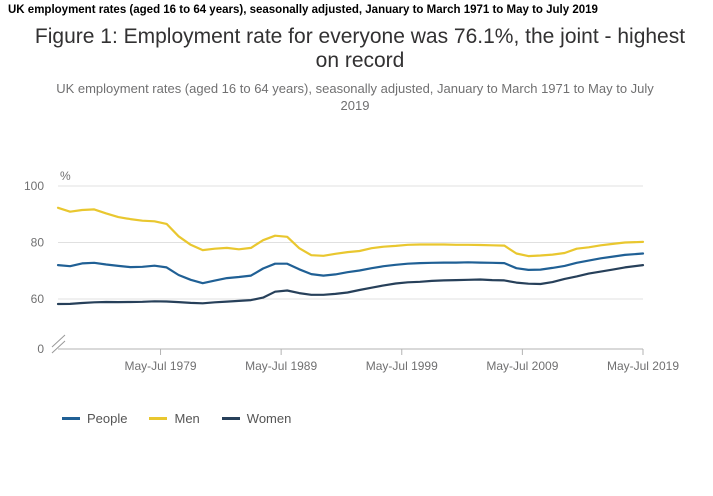 Image resolution: width=713 pixels, height=496 pixels. I want to click on legend-label-women: Women, so click(269, 418).